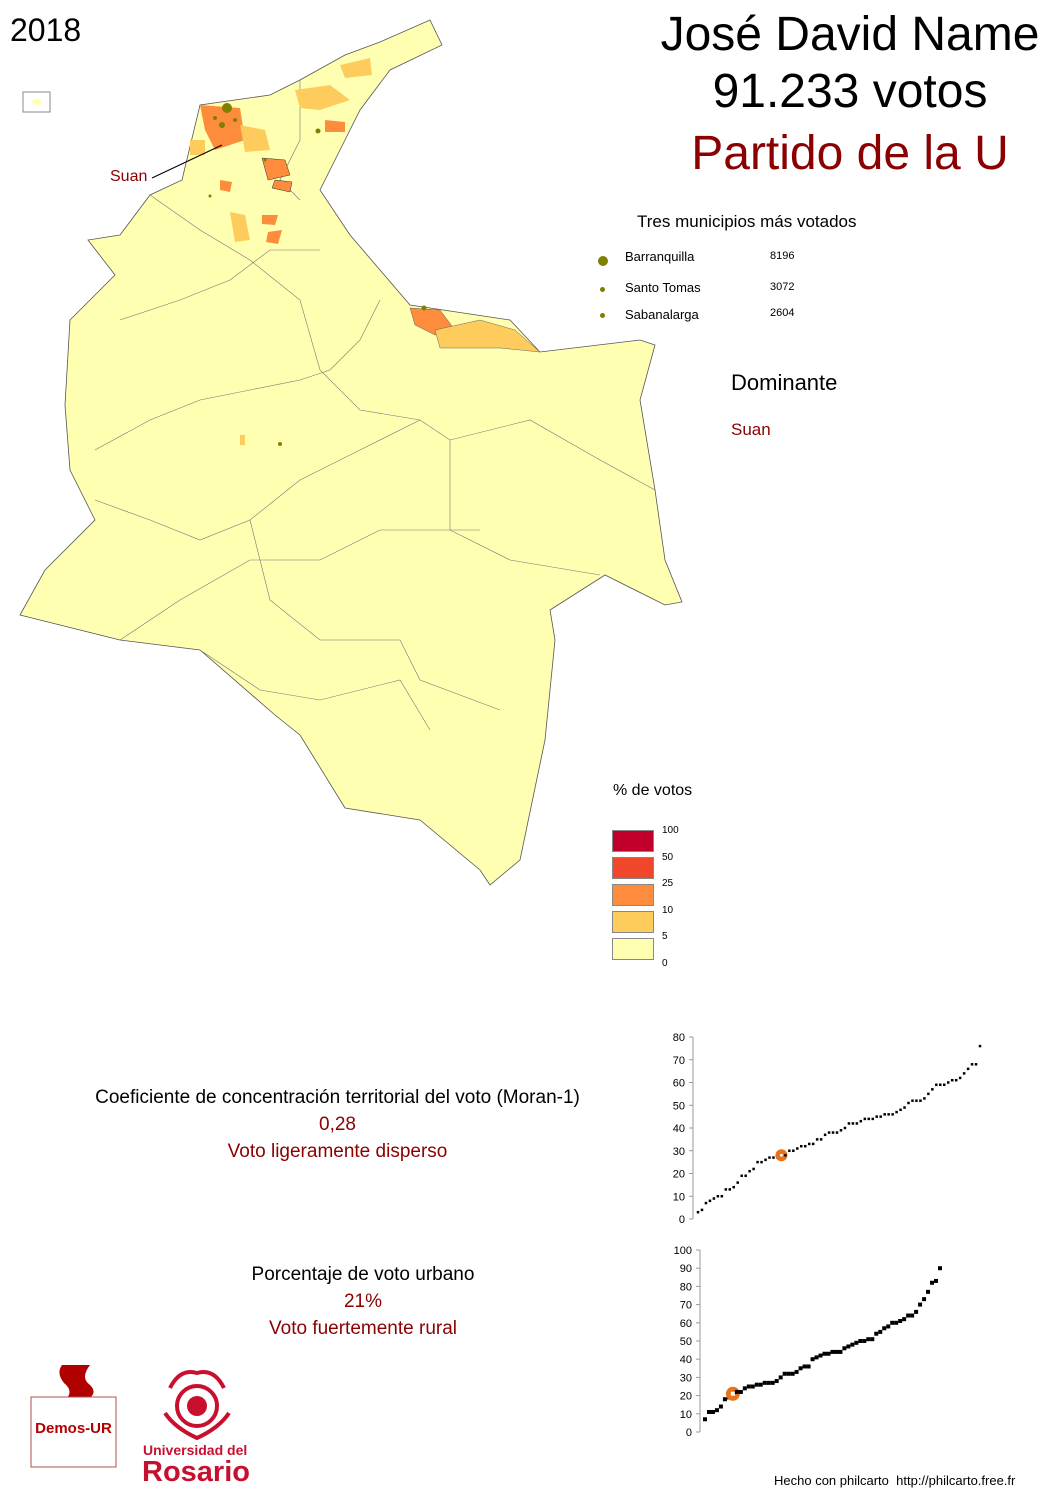 The height and width of the screenshot is (1493, 1056). I want to click on moran-label: Voto ligeramente disperso, so click(337, 1151).